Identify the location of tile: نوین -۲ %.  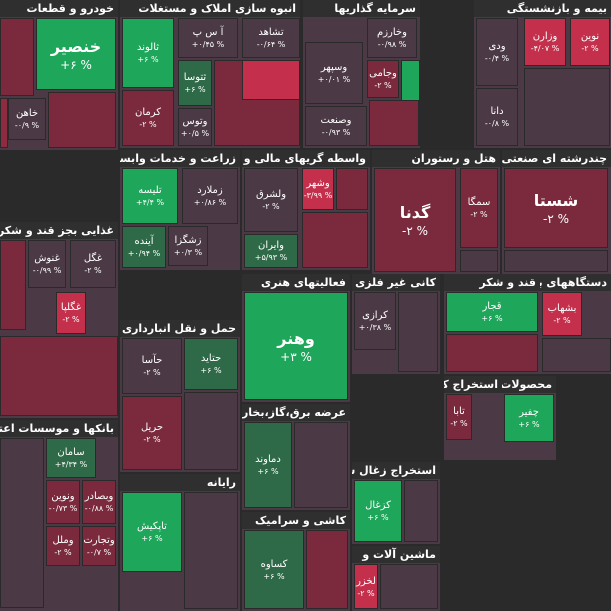
(590, 42).